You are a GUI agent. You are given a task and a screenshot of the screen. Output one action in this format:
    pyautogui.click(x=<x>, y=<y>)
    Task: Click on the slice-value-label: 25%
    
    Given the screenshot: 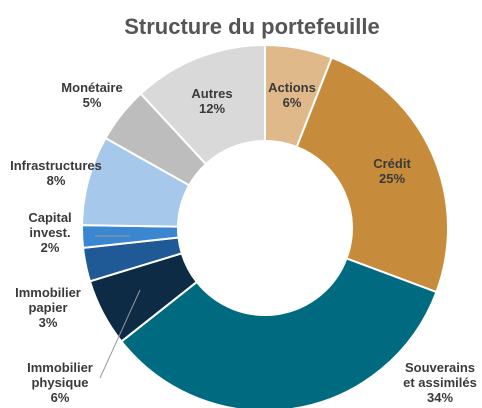 What is the action you would take?
    pyautogui.click(x=392, y=178)
    